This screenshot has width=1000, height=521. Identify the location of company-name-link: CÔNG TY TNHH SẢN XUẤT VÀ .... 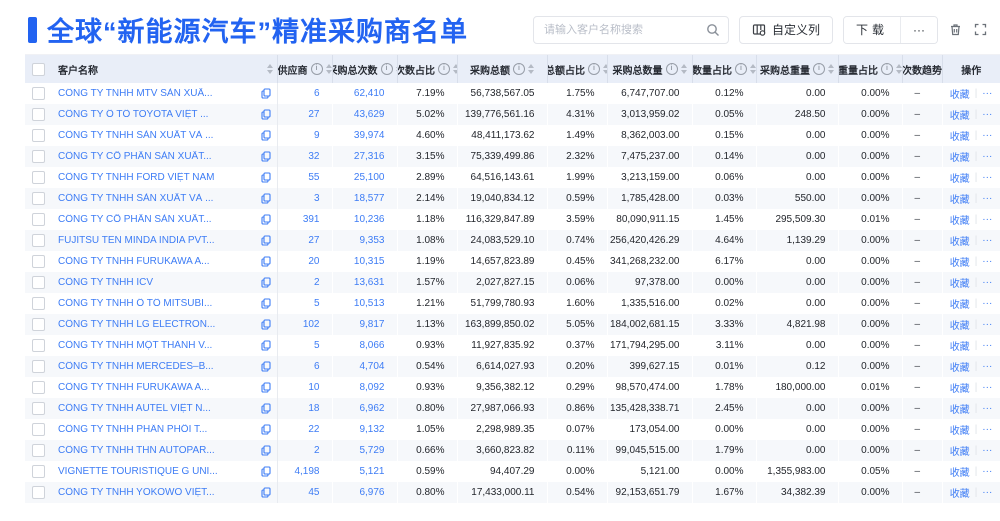
(136, 135).